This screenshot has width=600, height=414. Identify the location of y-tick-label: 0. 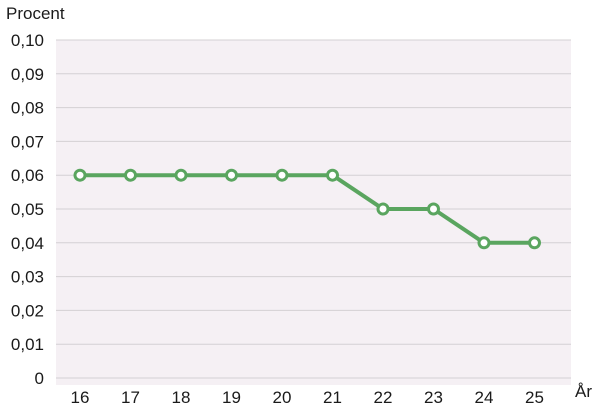
(39, 378).